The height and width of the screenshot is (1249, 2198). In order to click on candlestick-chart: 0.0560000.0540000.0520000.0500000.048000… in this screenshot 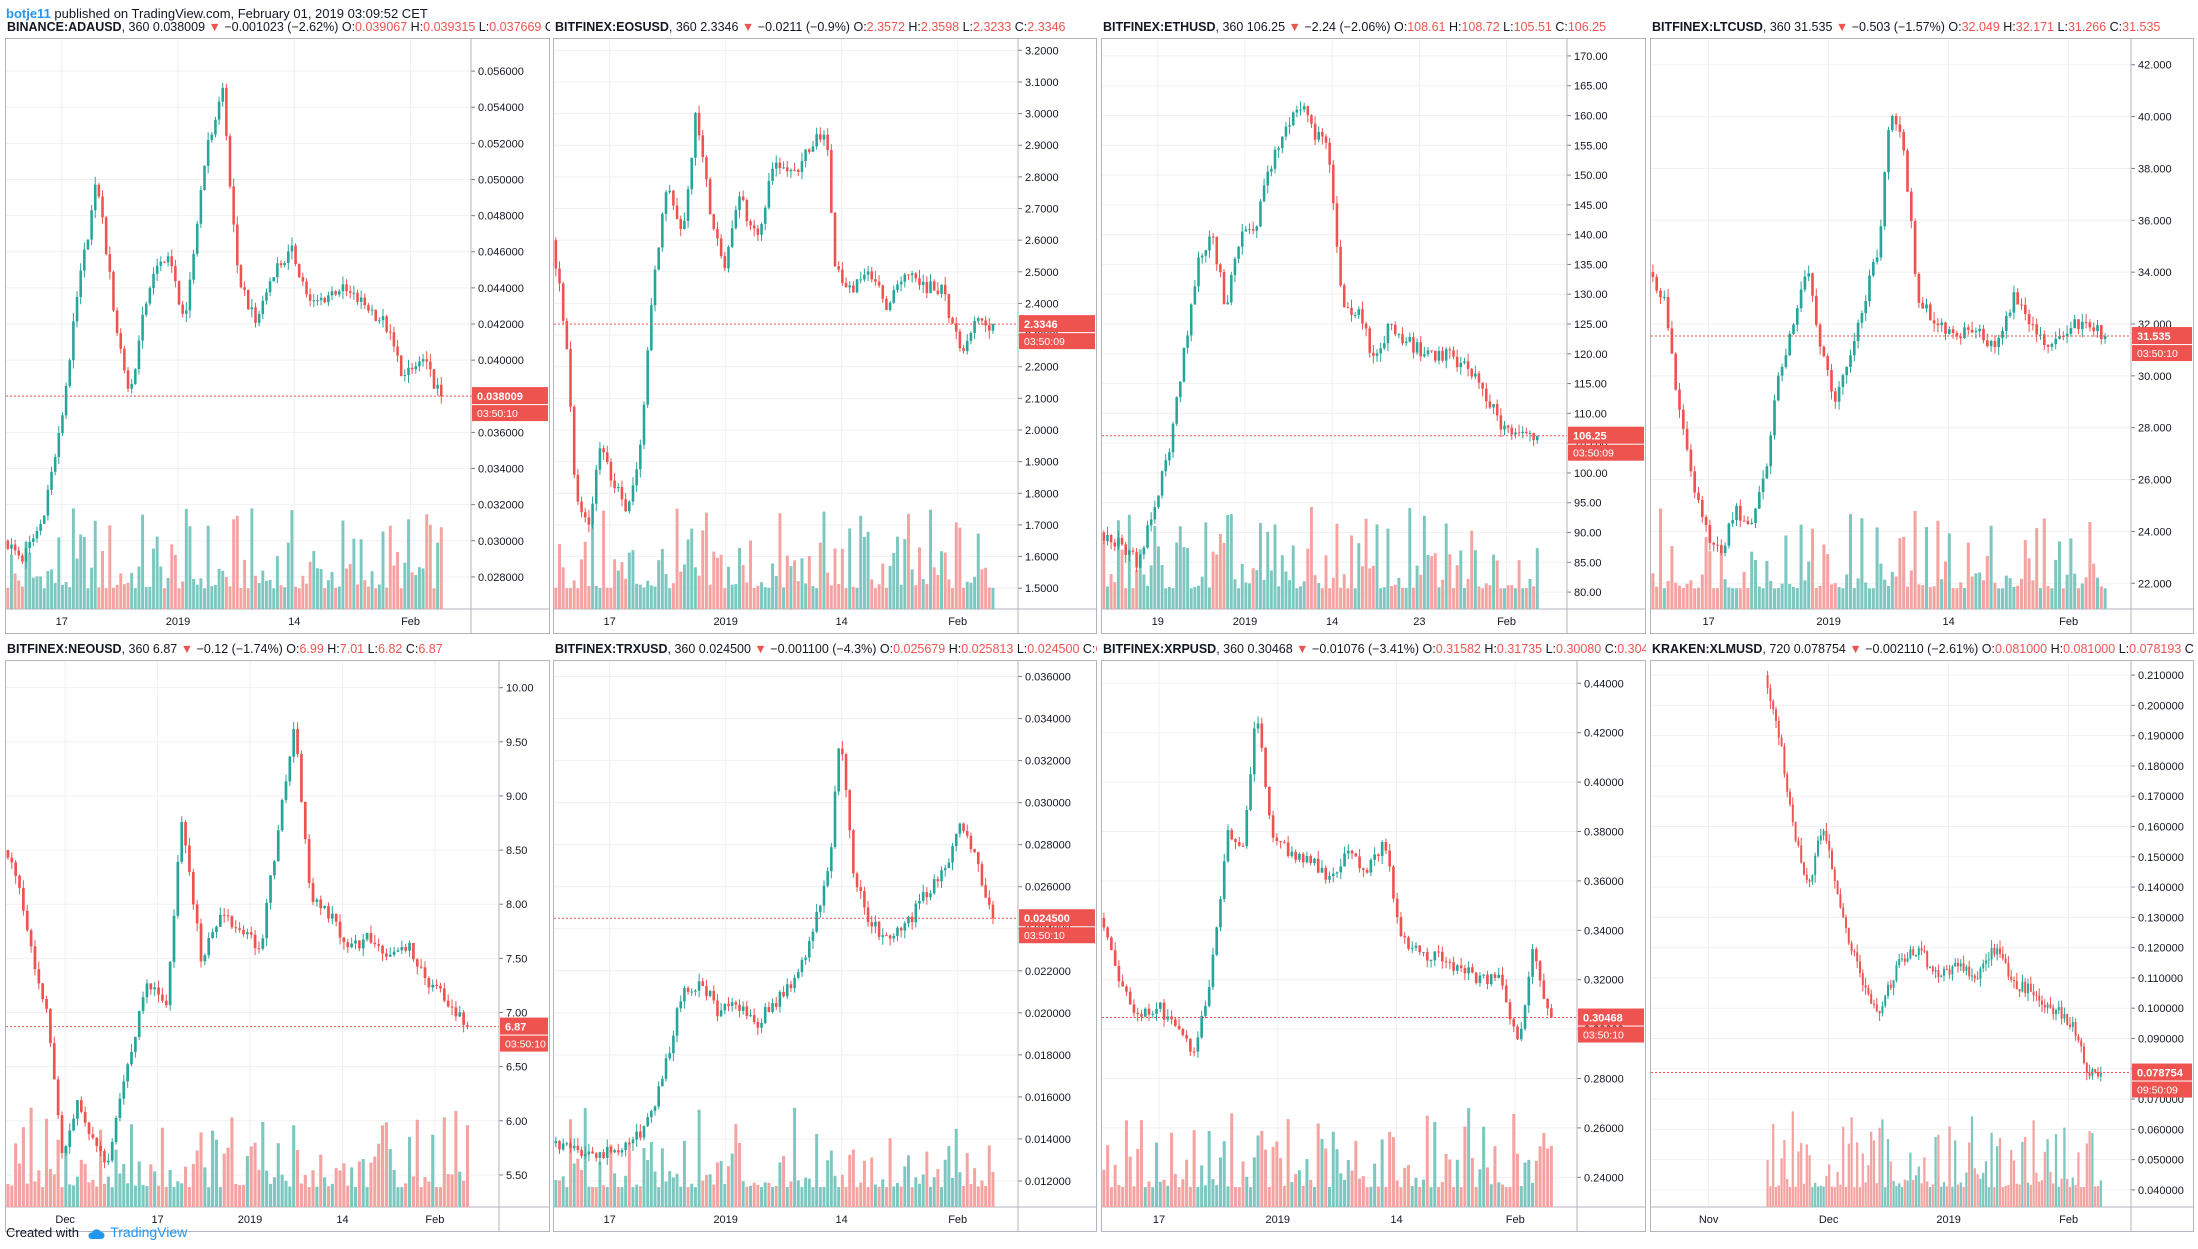, I will do `click(277, 336)`.